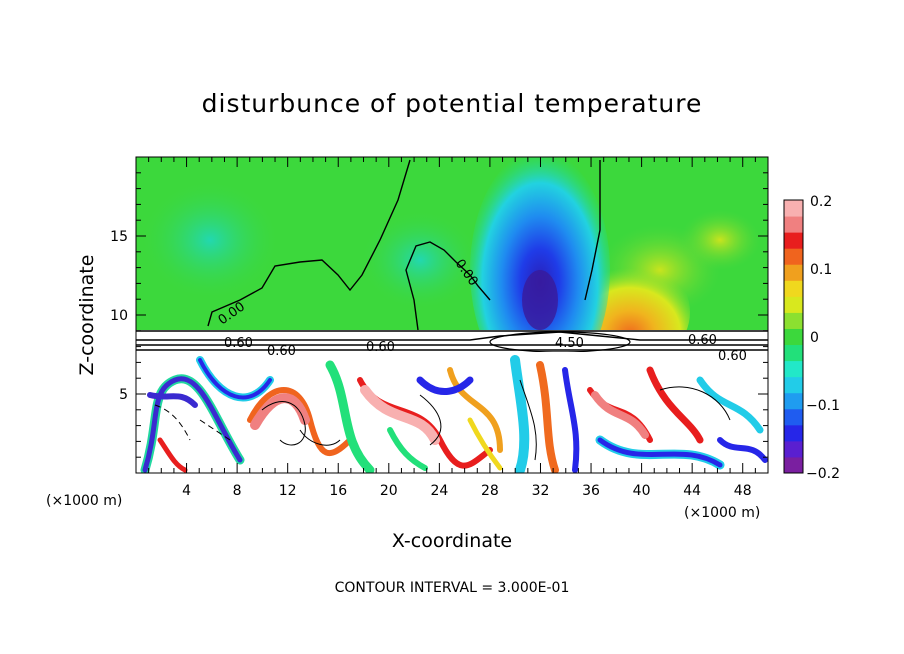 The image size is (904, 654). I want to click on x-tick-label: 28, so click(490, 491).